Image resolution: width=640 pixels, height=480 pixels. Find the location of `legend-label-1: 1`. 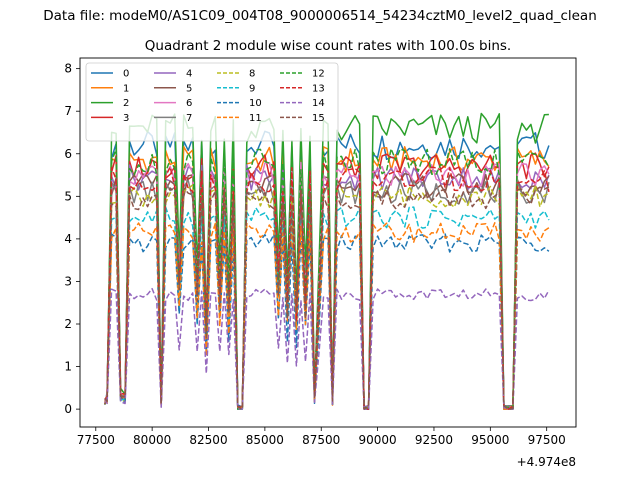

legend-label-1: 1 is located at coordinates (126, 88).